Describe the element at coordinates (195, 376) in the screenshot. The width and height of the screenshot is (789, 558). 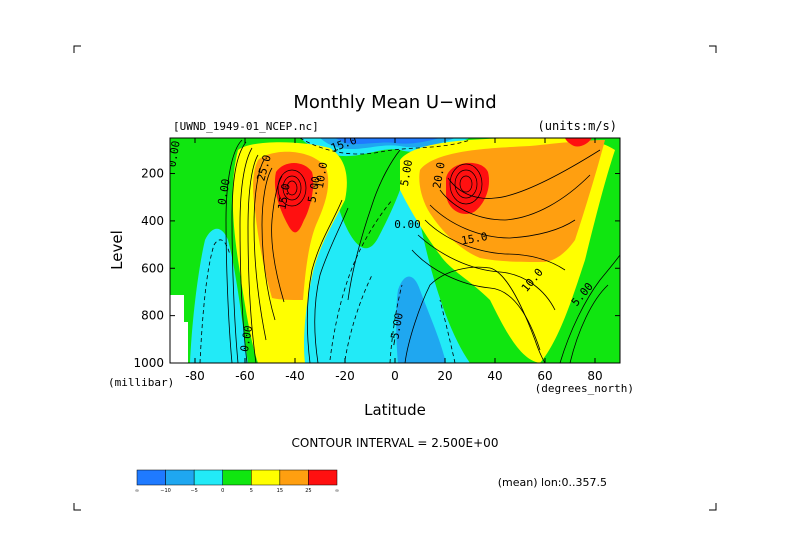
I see `x-tick-label: -80` at that location.